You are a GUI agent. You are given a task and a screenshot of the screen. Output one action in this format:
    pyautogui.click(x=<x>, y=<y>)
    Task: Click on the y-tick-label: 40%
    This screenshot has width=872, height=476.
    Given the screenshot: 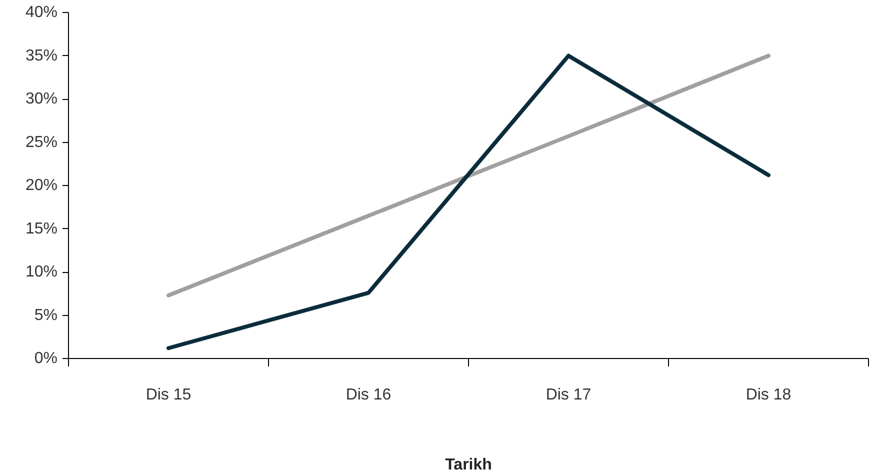 What is the action you would take?
    pyautogui.click(x=41, y=12)
    